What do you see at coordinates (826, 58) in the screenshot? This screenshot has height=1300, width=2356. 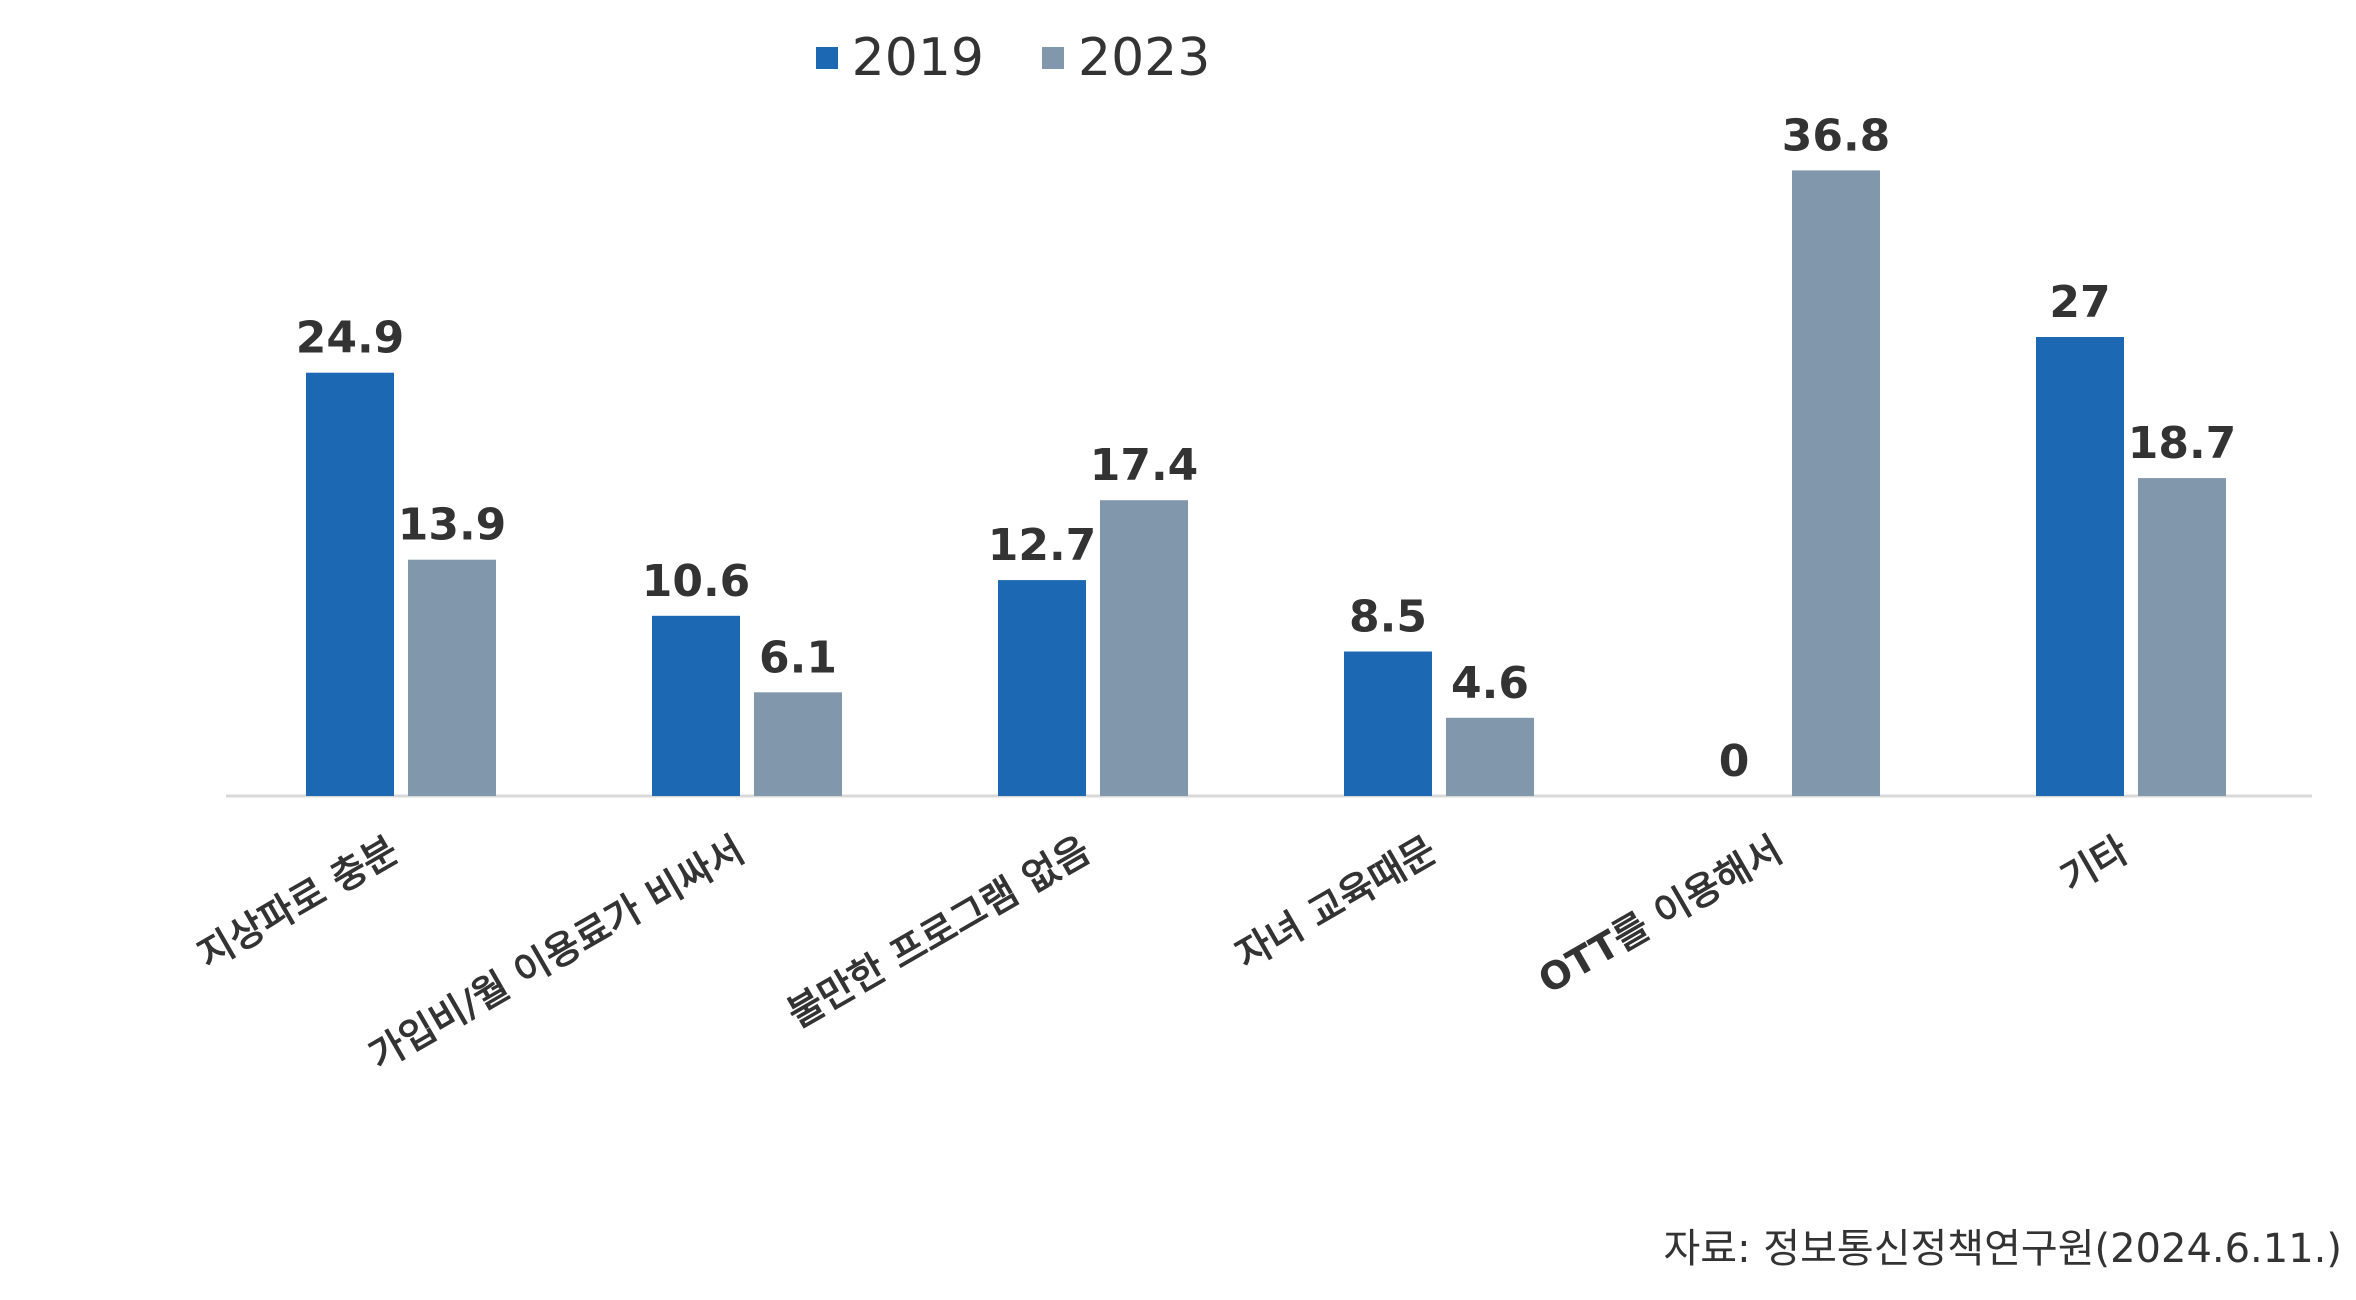 I see `legend-swatch-2019` at bounding box center [826, 58].